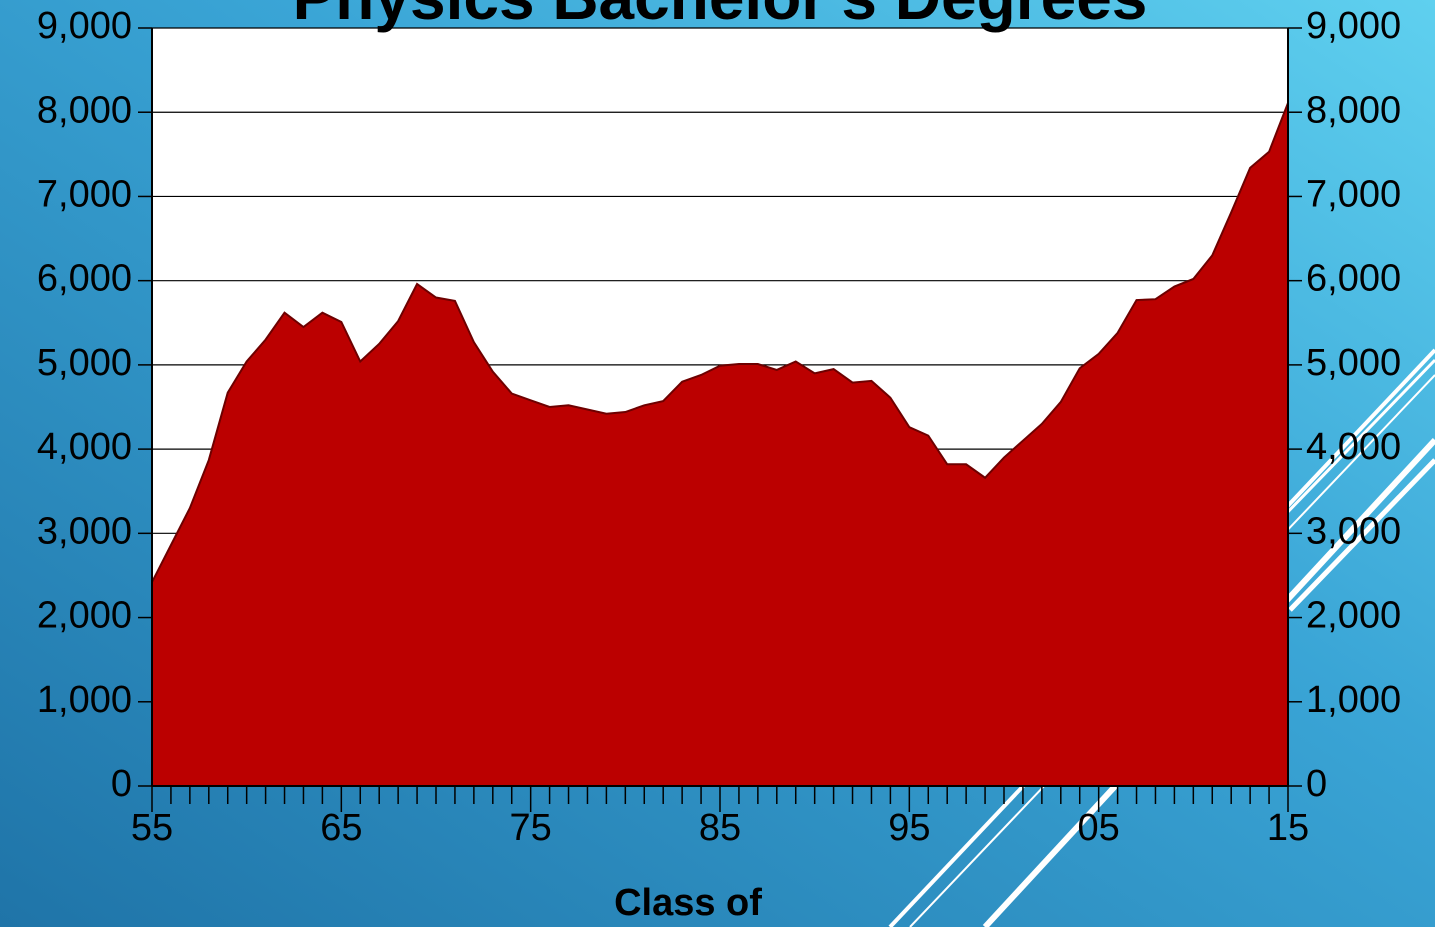  I want to click on y-tick-label: 0, so click(121, 784).